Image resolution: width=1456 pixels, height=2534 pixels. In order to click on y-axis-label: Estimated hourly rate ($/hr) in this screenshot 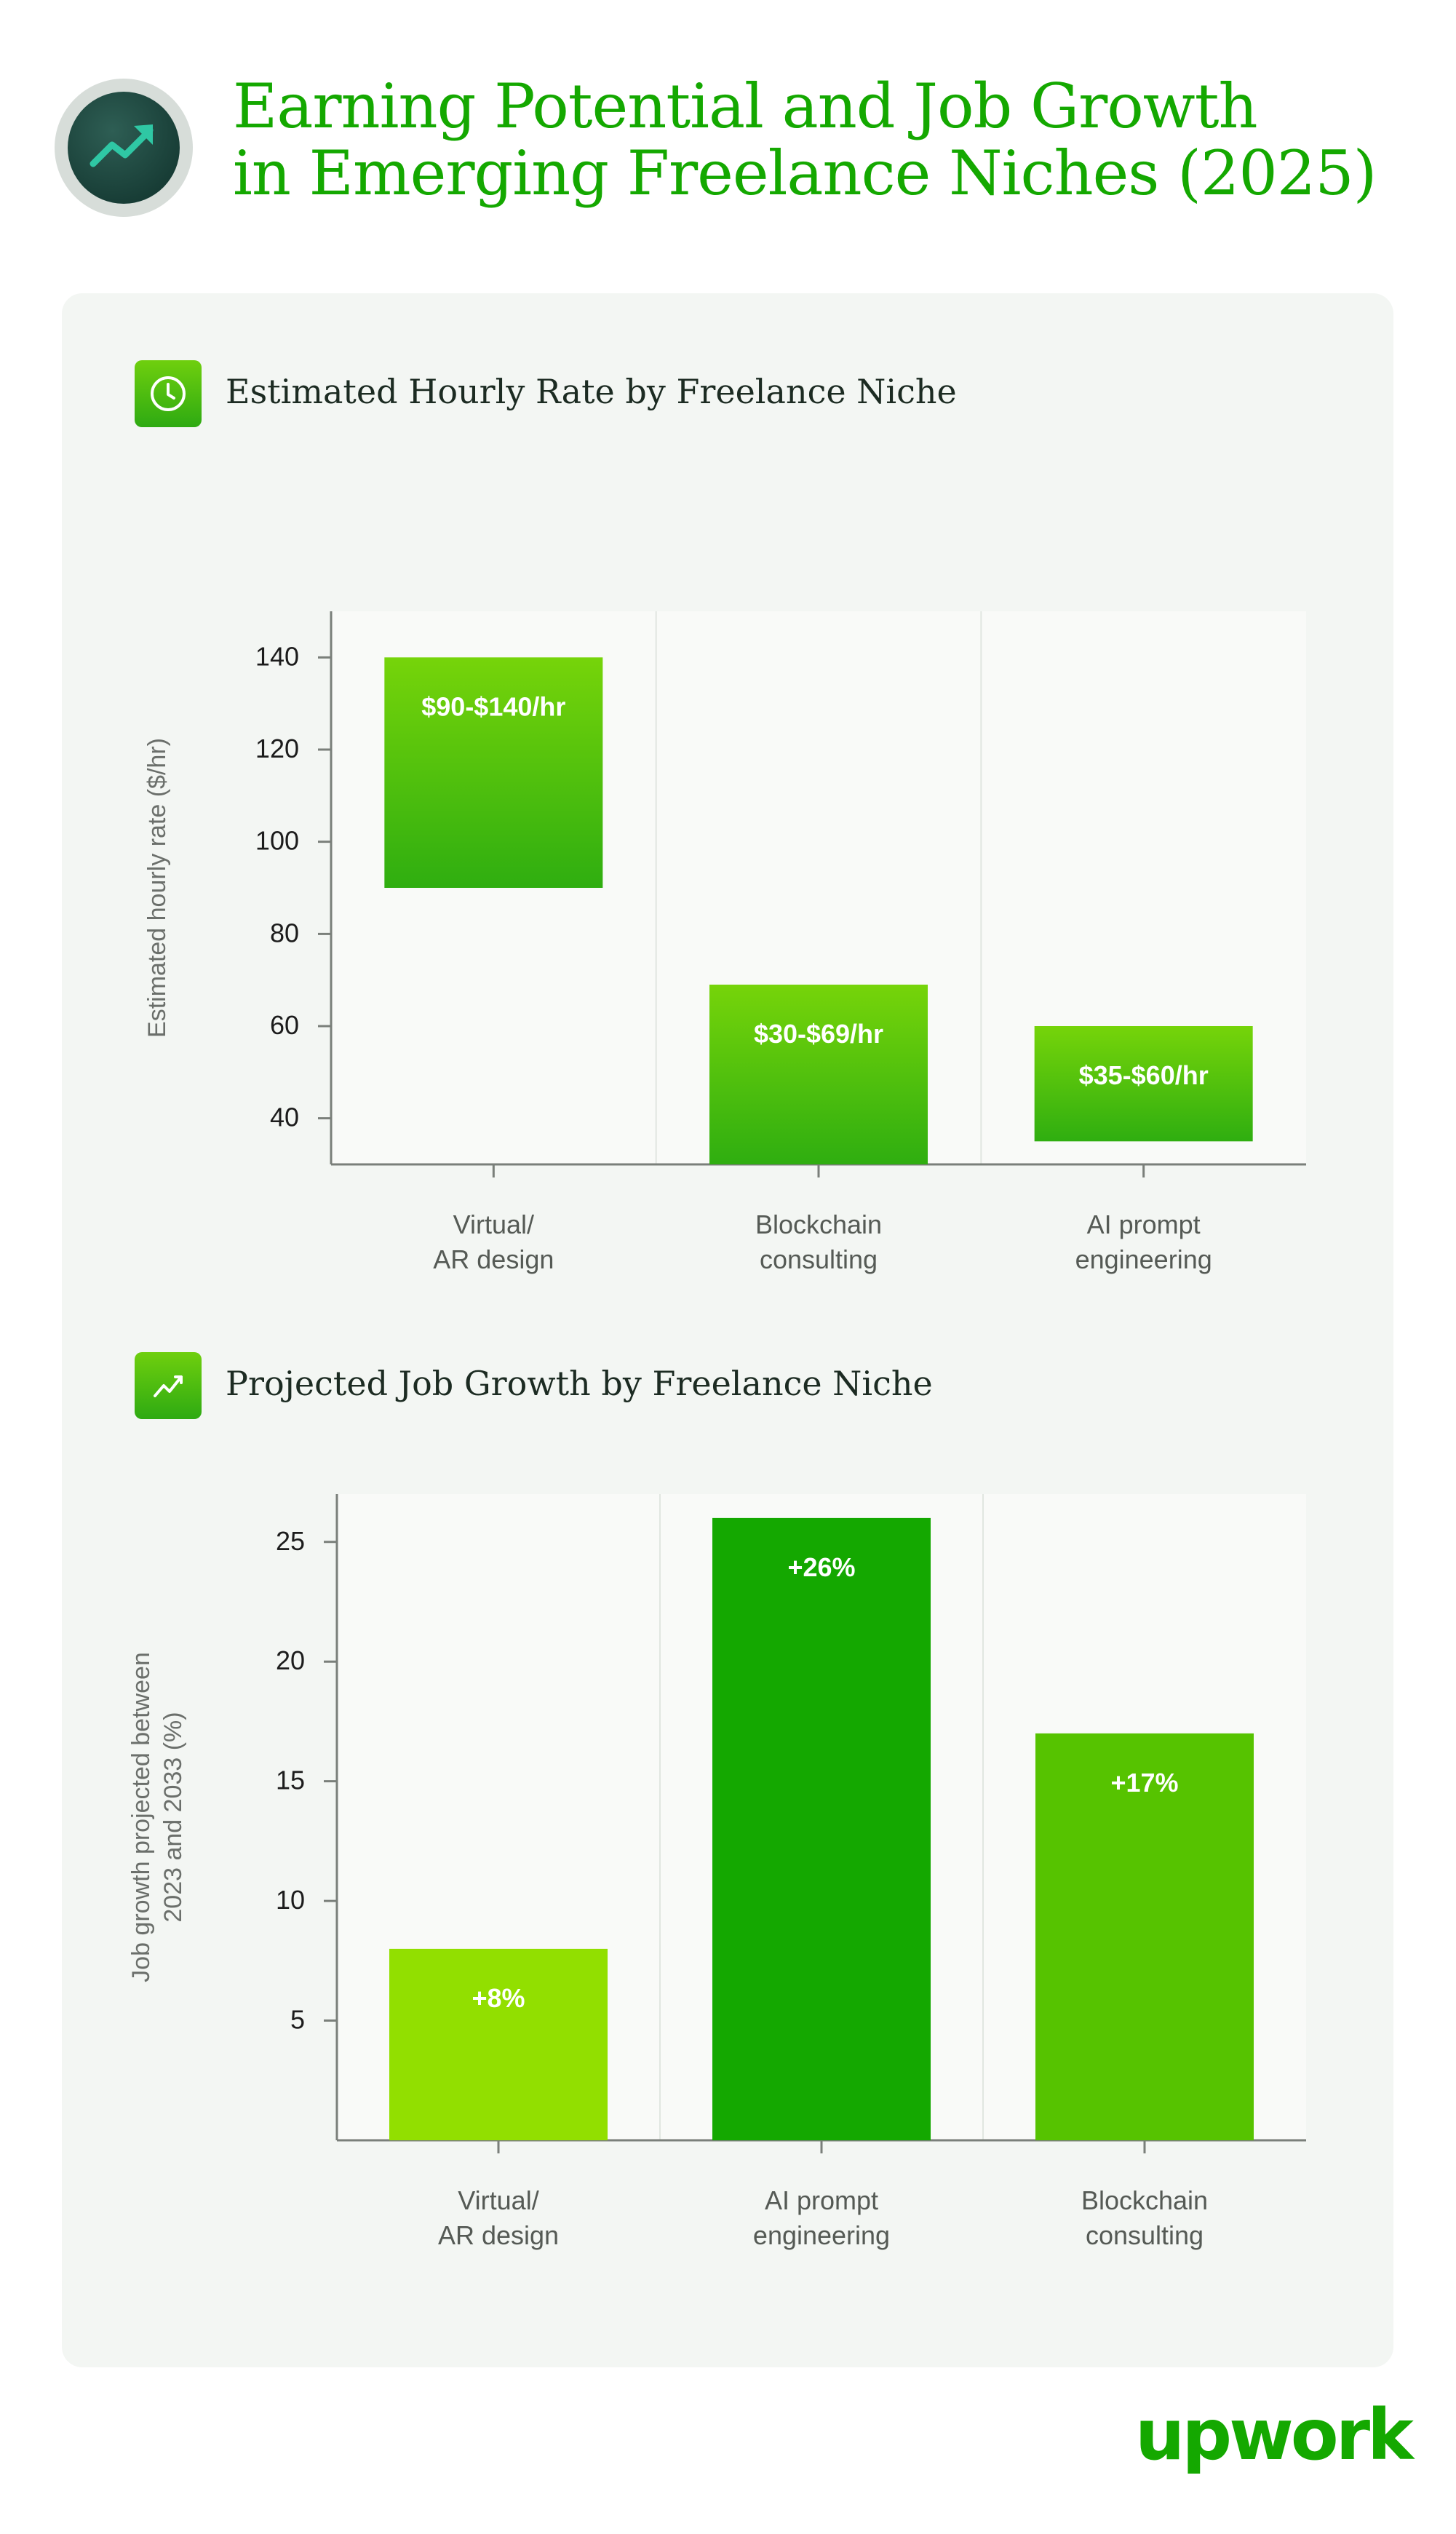, I will do `click(157, 888)`.